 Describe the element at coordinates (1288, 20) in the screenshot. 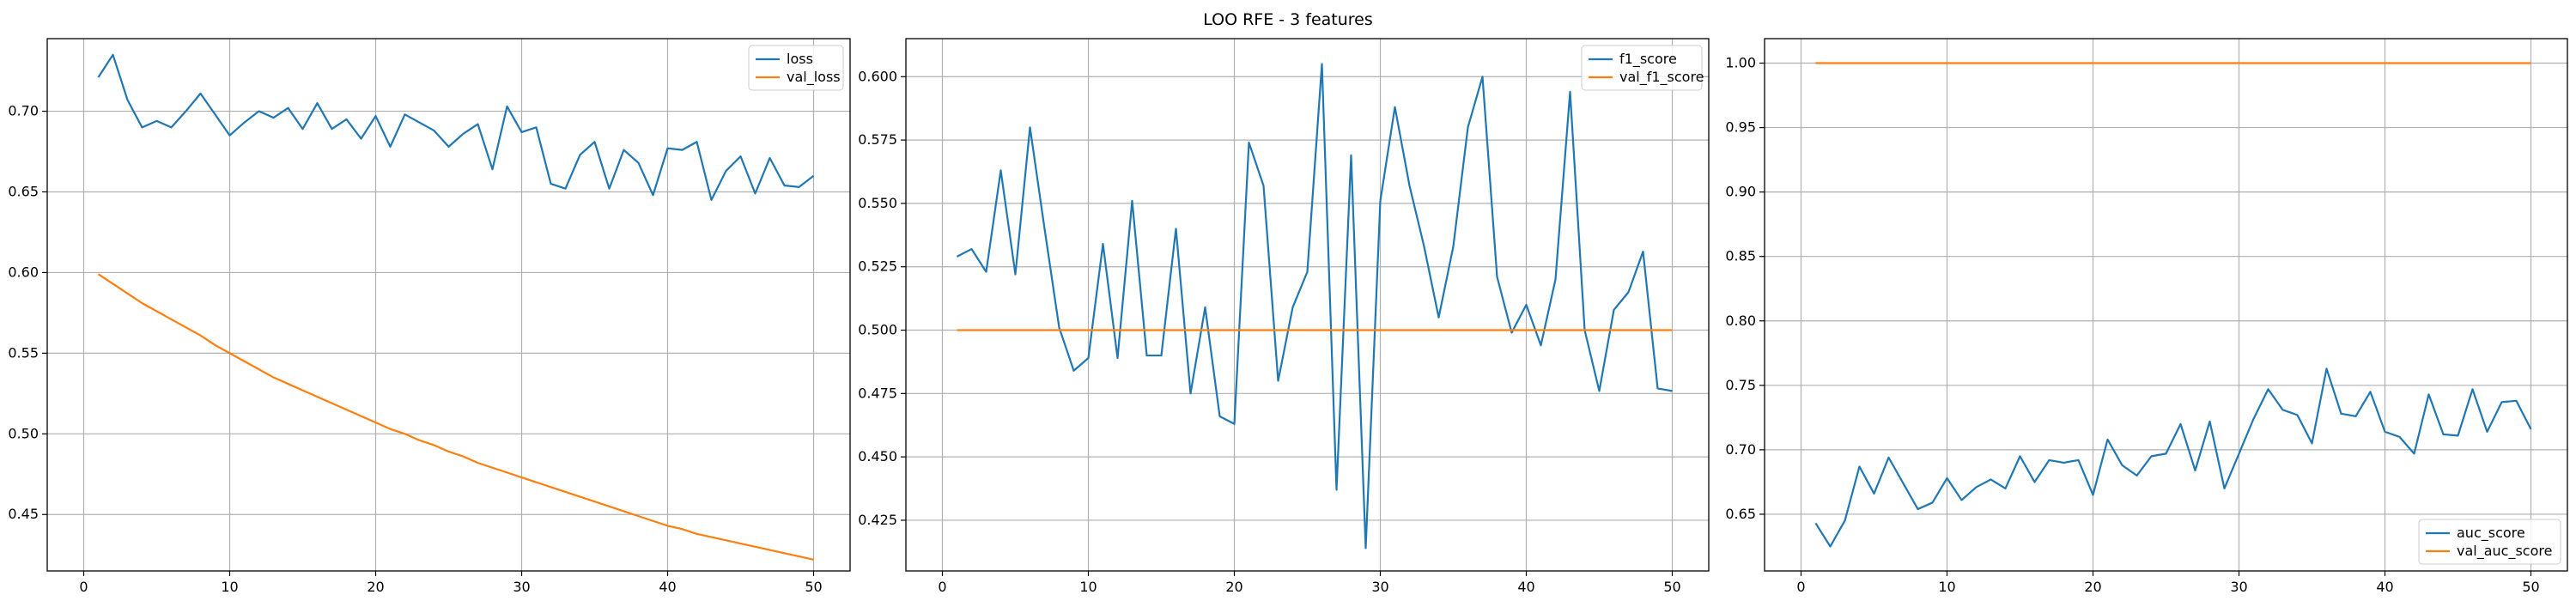

I see `figure-title: LOO RFE - 3 features` at that location.